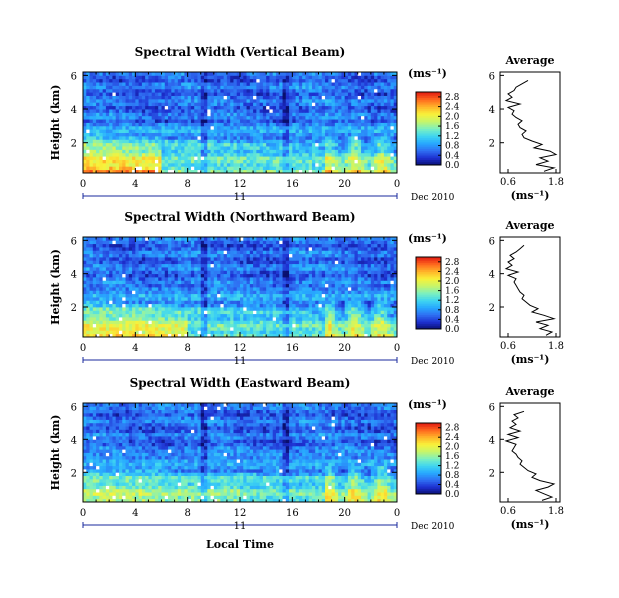 The image size is (619, 598). I want to click on colorbar-tick-label: 0.4, so click(452, 156).